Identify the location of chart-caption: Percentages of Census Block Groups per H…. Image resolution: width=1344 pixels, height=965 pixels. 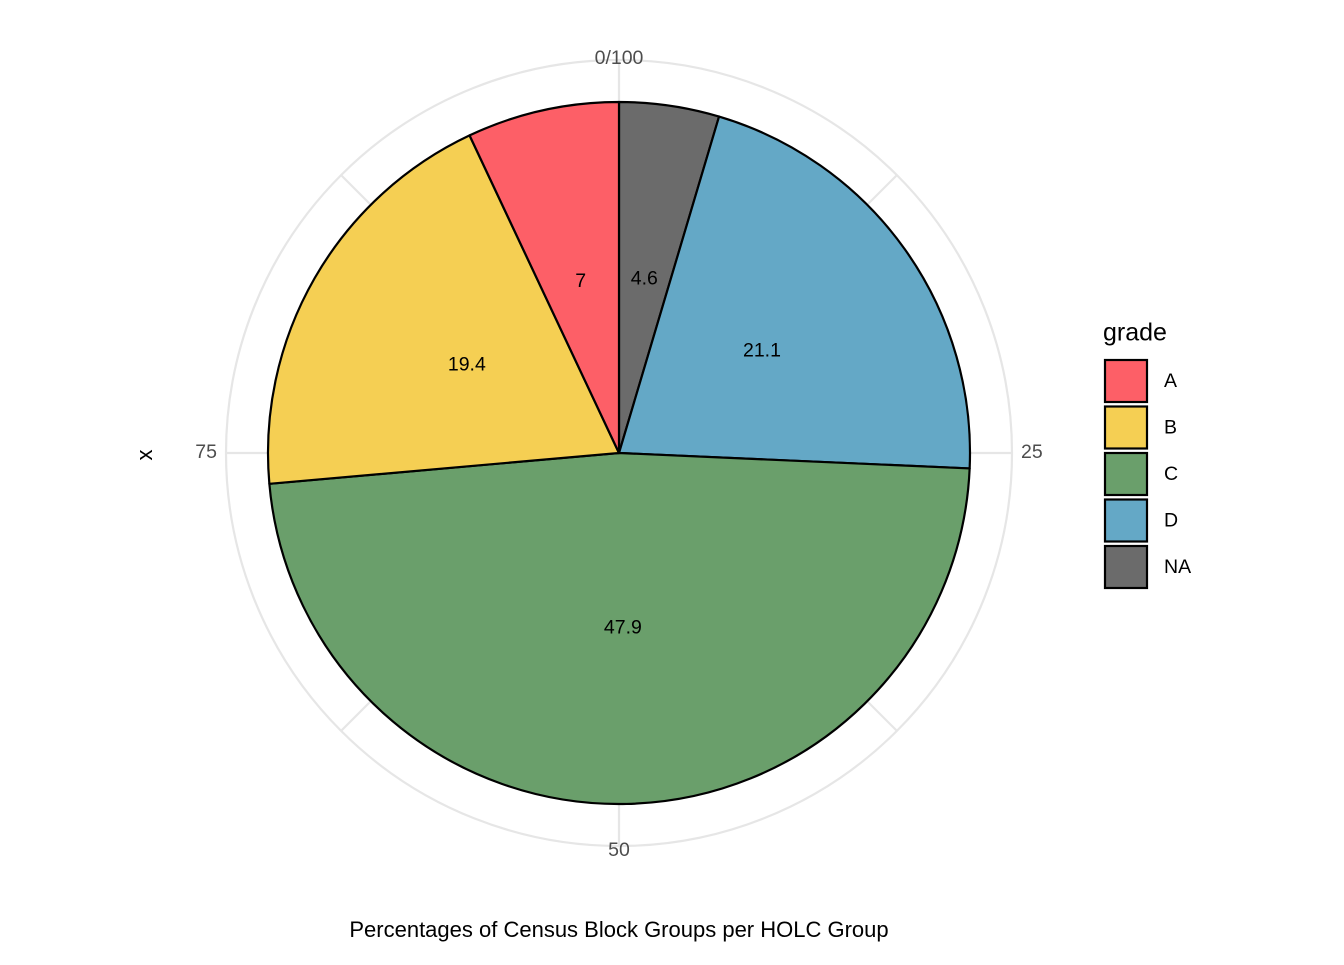
(618, 929).